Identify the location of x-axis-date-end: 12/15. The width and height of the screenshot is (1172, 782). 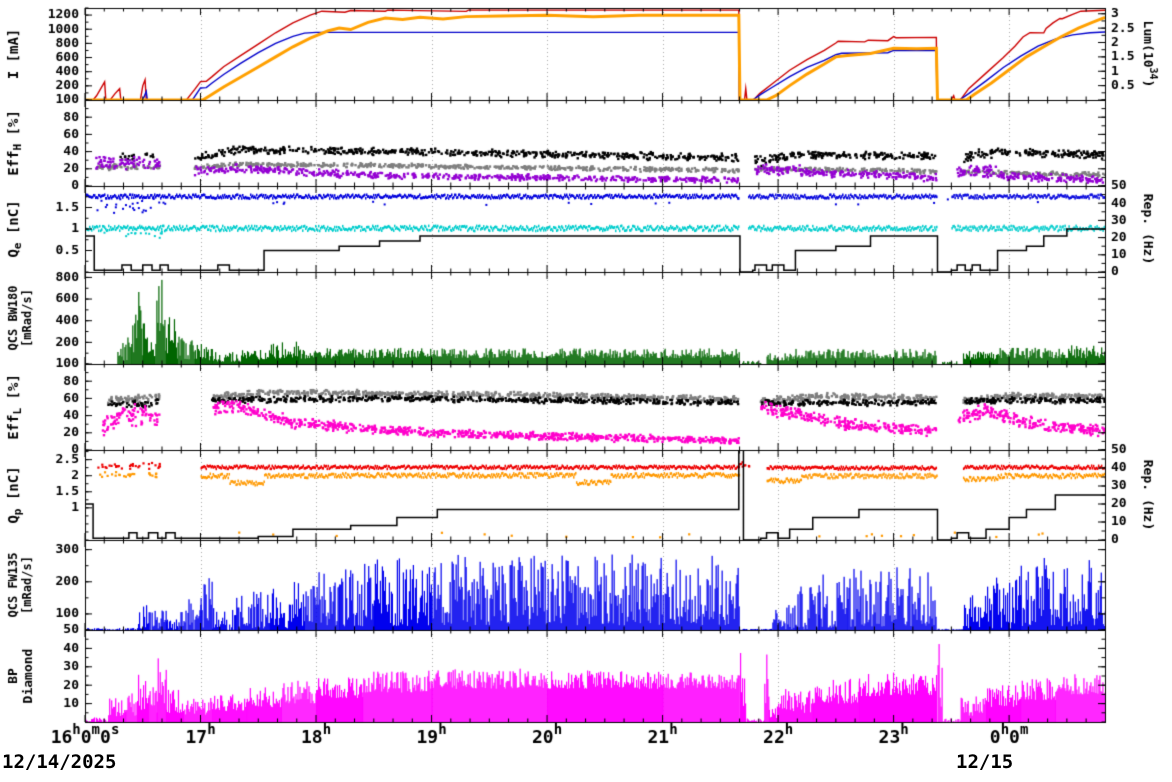
(985, 762).